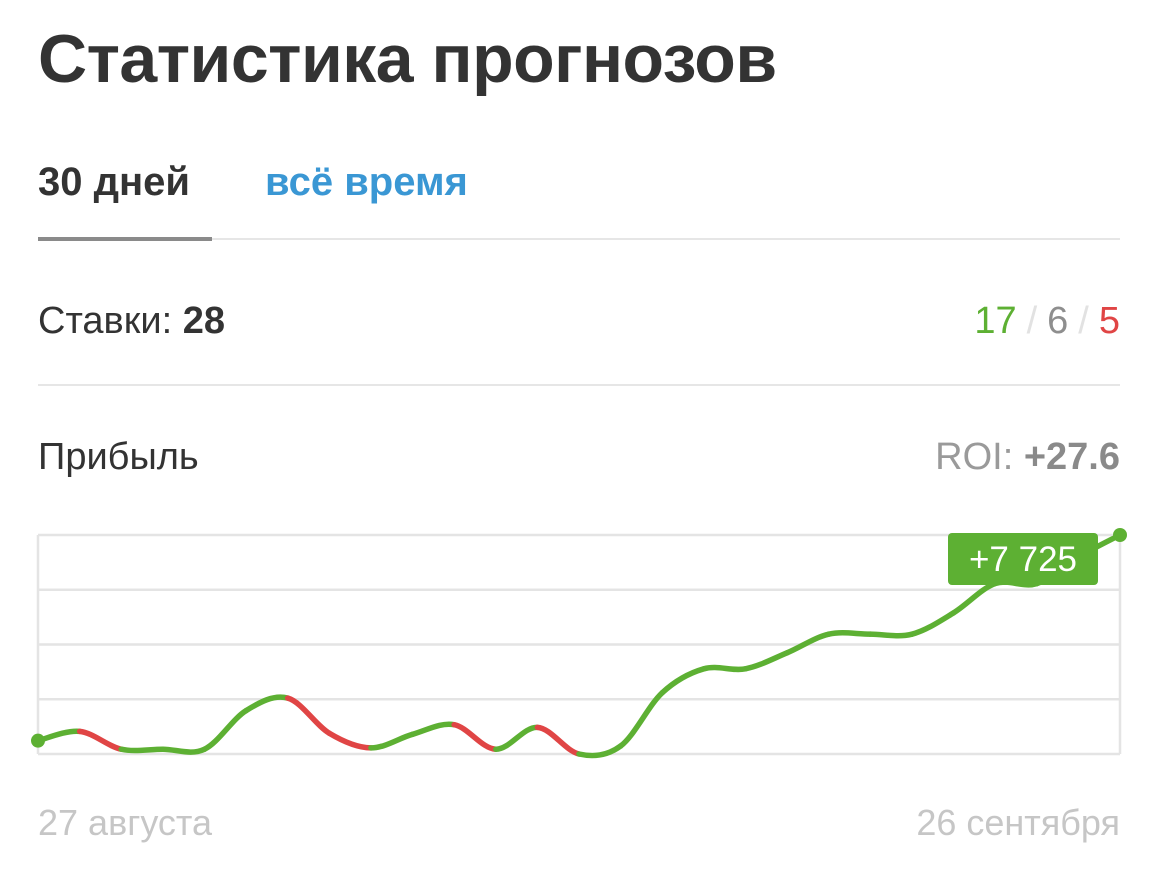 The image size is (1170, 888). What do you see at coordinates (1071, 457) in the screenshot?
I see `roi-value: +27.6` at bounding box center [1071, 457].